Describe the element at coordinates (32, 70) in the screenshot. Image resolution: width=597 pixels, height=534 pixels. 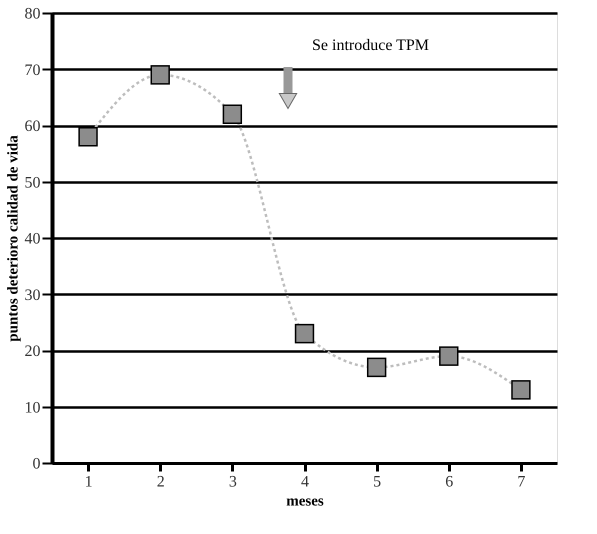
I see `y-tick-label: 70` at that location.